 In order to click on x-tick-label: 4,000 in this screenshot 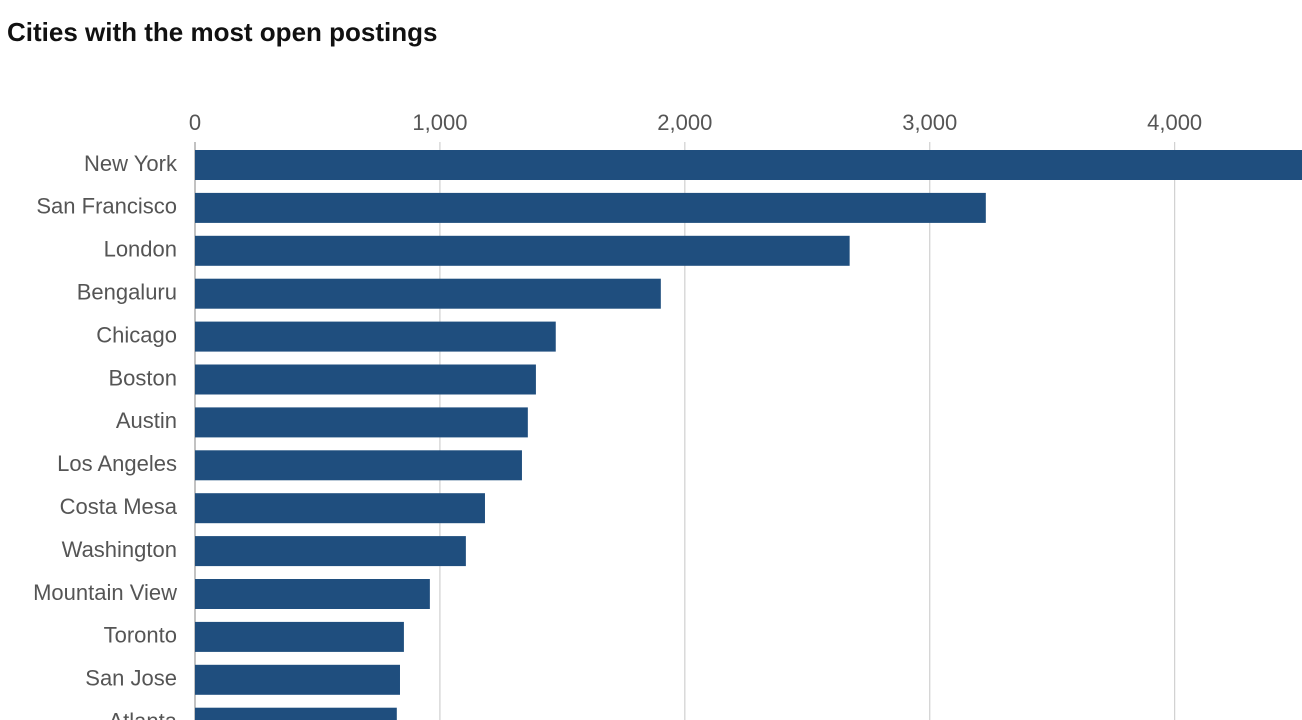, I will do `click(1174, 122)`.